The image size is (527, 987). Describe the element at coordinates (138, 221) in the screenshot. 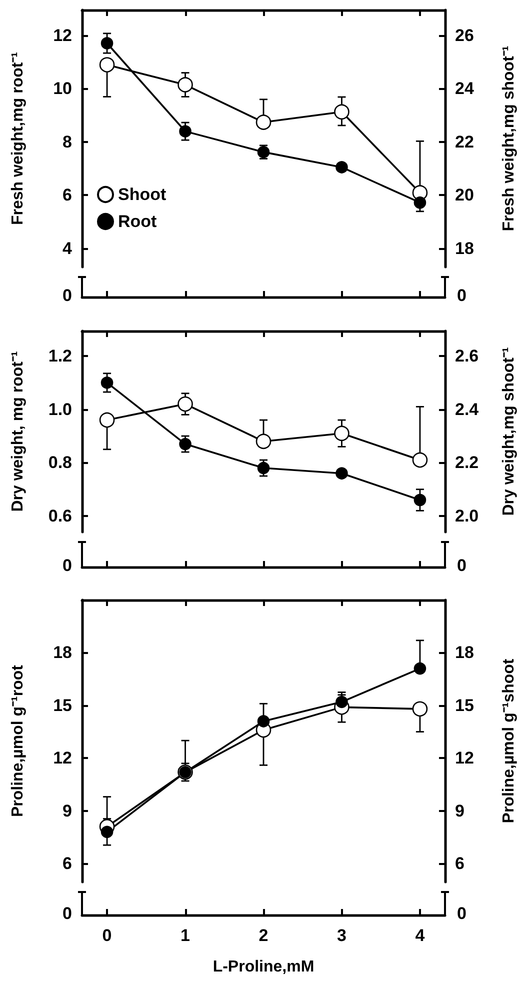

I see `legend-label: Root` at that location.